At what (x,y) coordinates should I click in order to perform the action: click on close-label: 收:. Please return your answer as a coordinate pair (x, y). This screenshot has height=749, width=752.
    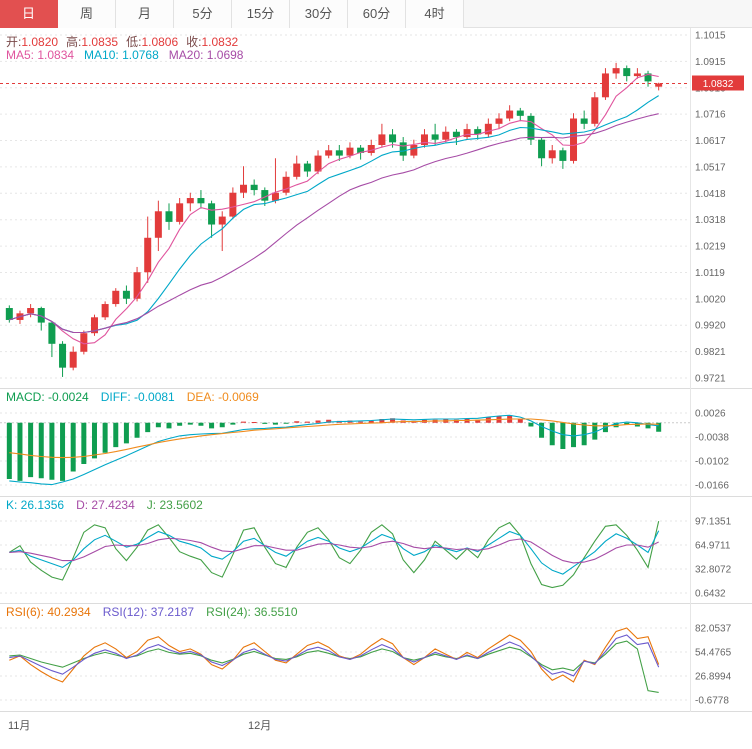
    Looking at the image, I should click on (194, 42).